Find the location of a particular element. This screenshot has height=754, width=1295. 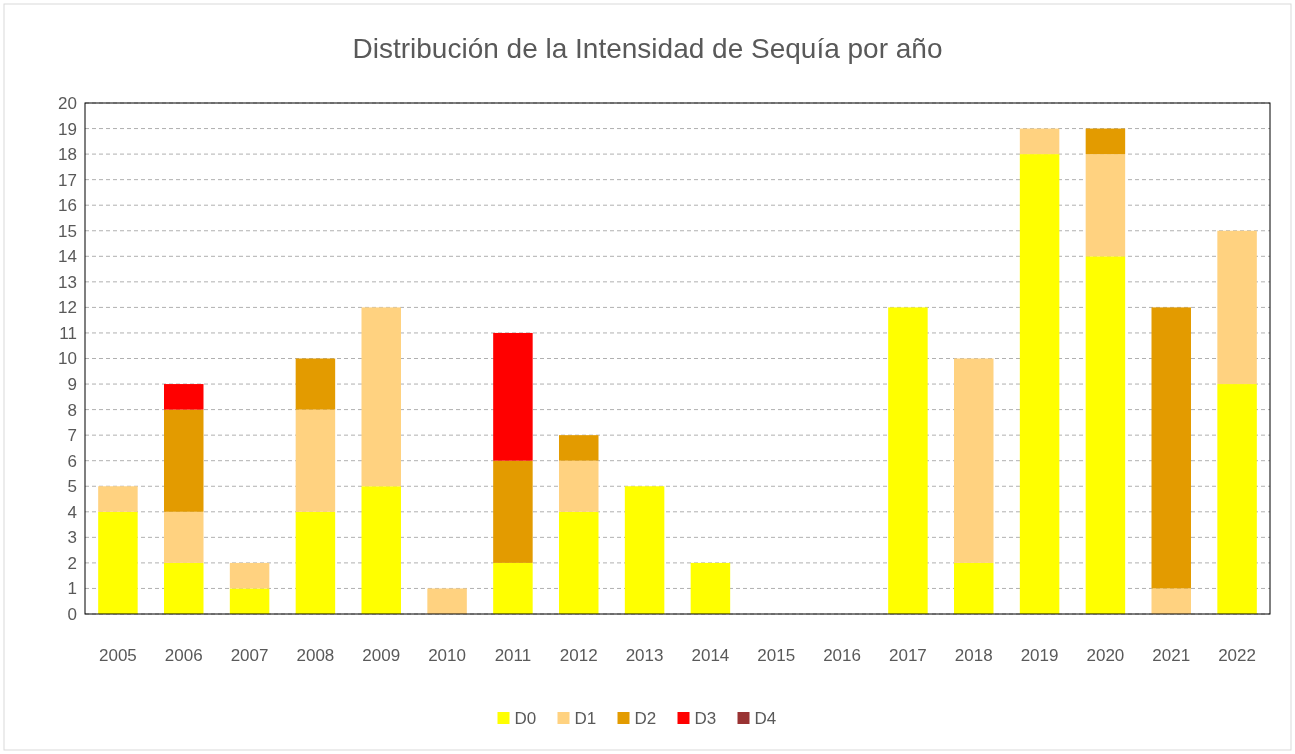

x-tick-label: 2022 is located at coordinates (1237, 655).